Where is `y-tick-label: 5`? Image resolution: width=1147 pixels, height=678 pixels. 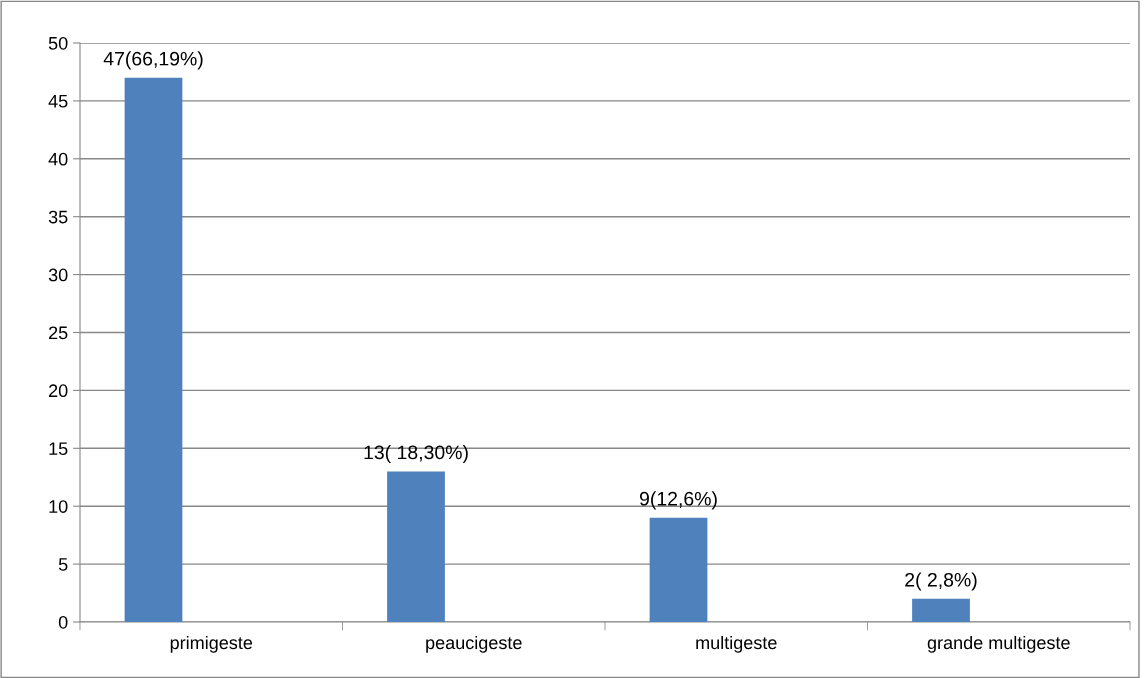 y-tick-label: 5 is located at coordinates (63, 564).